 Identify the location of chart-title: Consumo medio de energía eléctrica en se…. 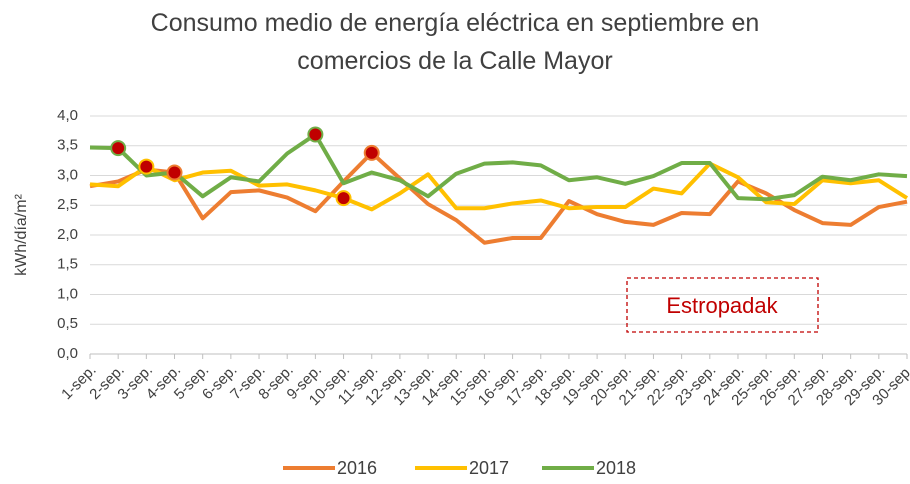
(455, 42).